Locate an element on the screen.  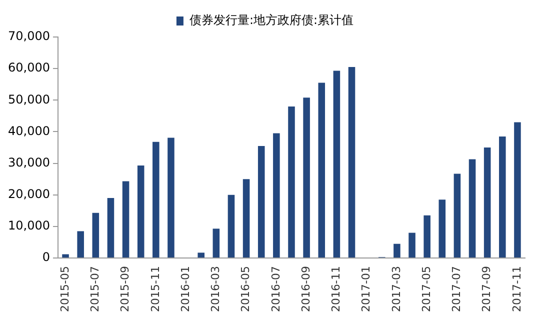
x-tick-label: 2016-07 is located at coordinates (275, 289).